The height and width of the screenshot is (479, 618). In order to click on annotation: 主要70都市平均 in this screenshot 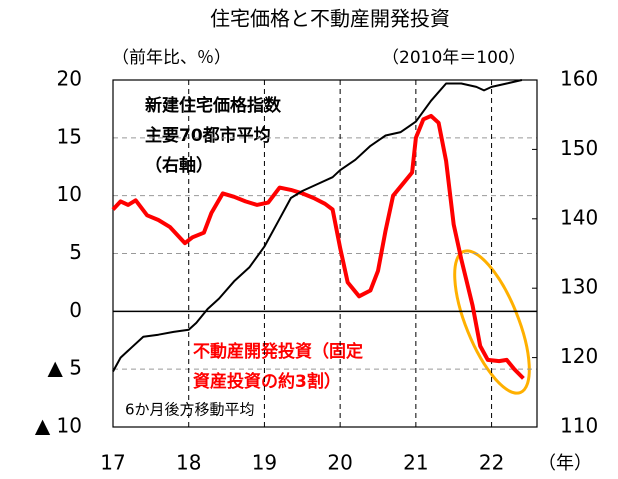, I will do `click(208, 135)`.